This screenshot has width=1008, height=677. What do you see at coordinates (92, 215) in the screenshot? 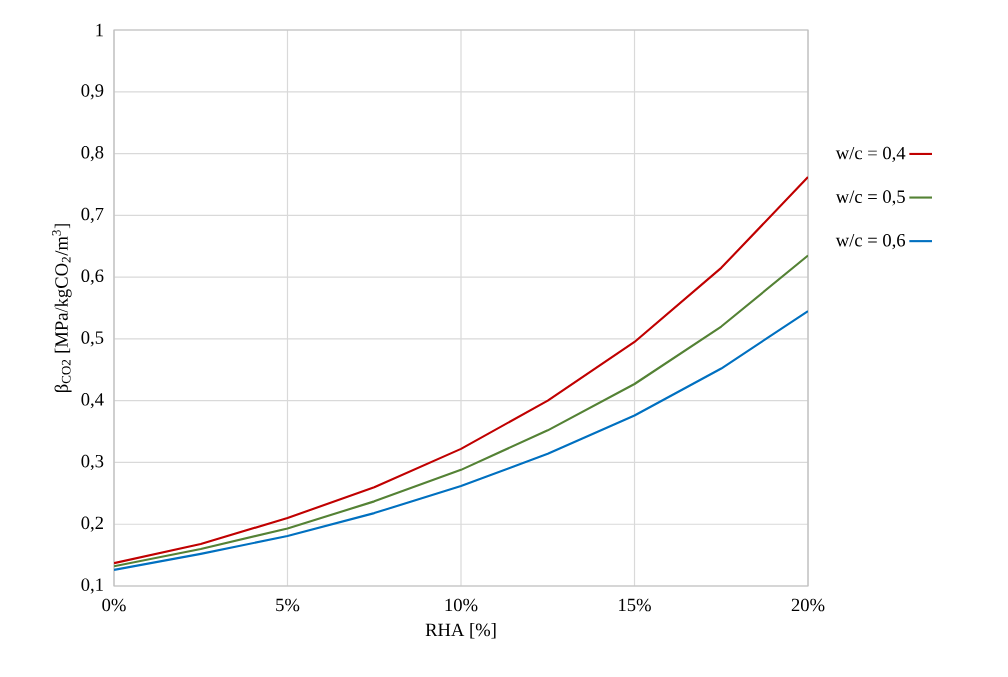
I see `y-tick-label: 0,7` at bounding box center [92, 215].